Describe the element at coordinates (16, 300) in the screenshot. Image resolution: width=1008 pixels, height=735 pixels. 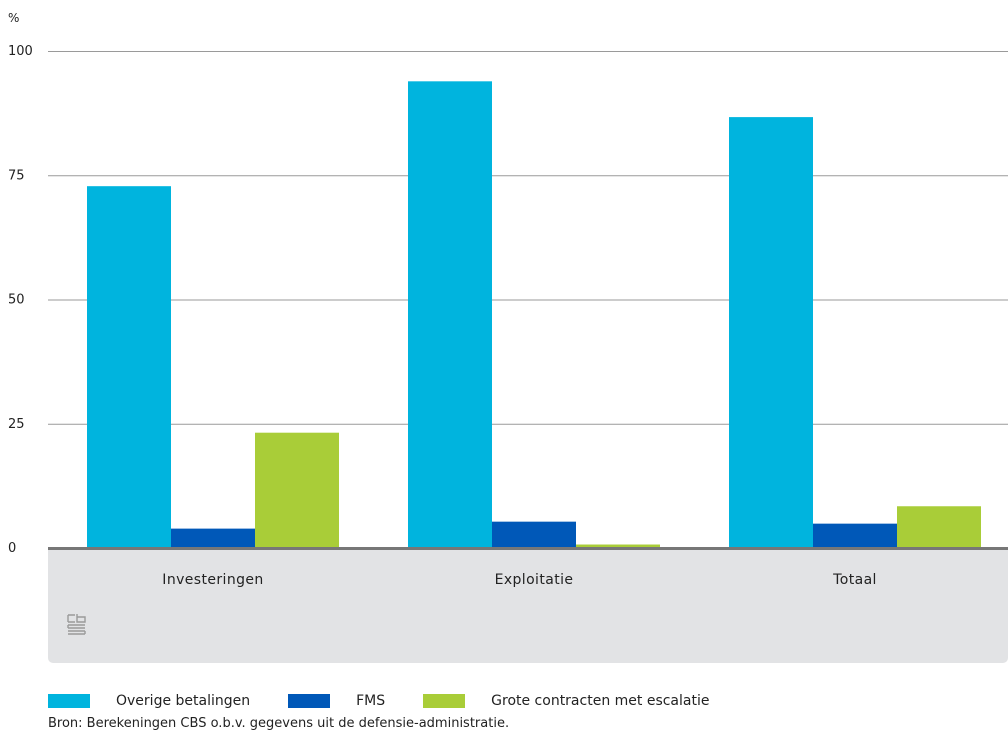
I see `y-tick-label: 50` at that location.